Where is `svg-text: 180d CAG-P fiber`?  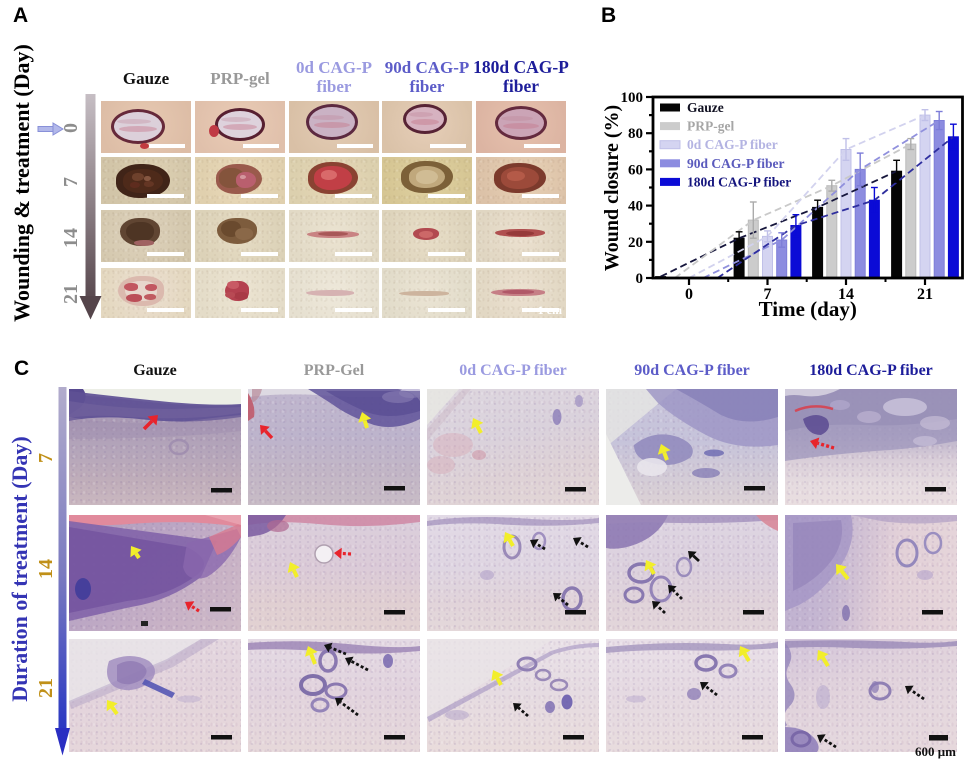
svg-text: 180d CAG-P fiber is located at coordinates (739, 181).